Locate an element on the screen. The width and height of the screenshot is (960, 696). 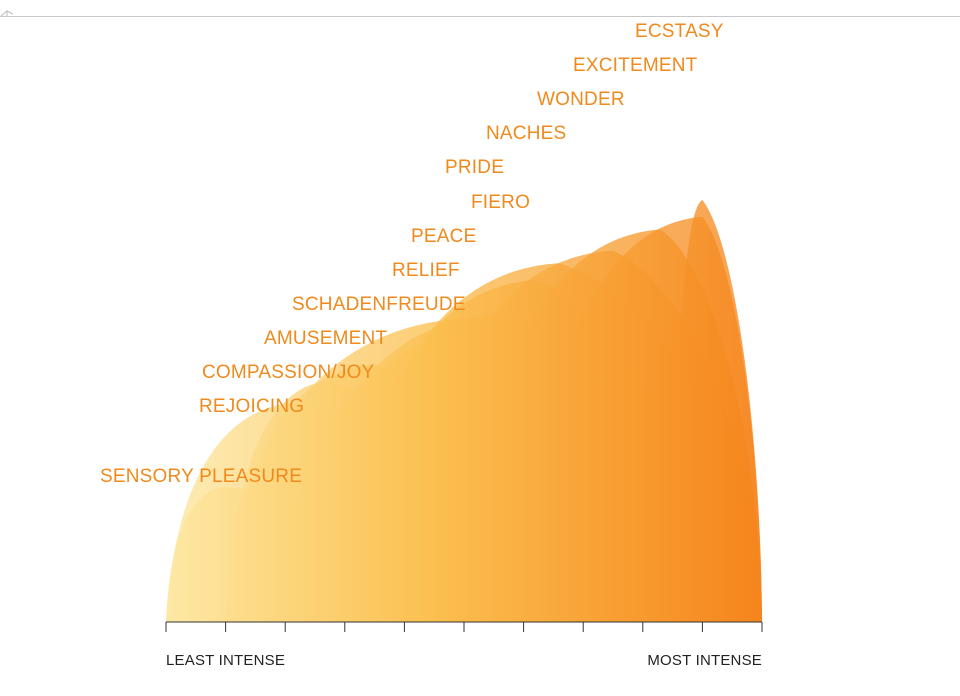
corner-mark is located at coordinates (7, 13).